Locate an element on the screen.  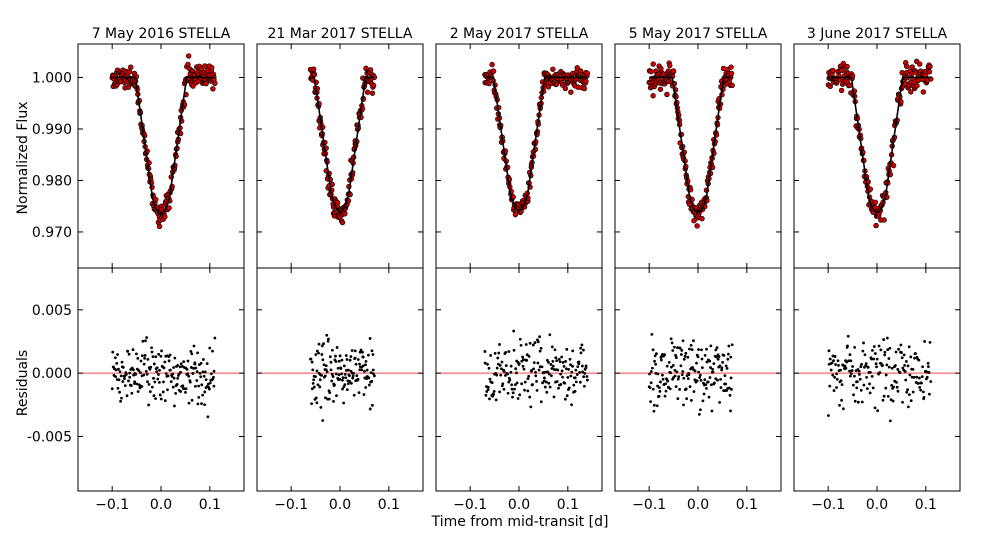
model-curve is located at coordinates (879, 145).